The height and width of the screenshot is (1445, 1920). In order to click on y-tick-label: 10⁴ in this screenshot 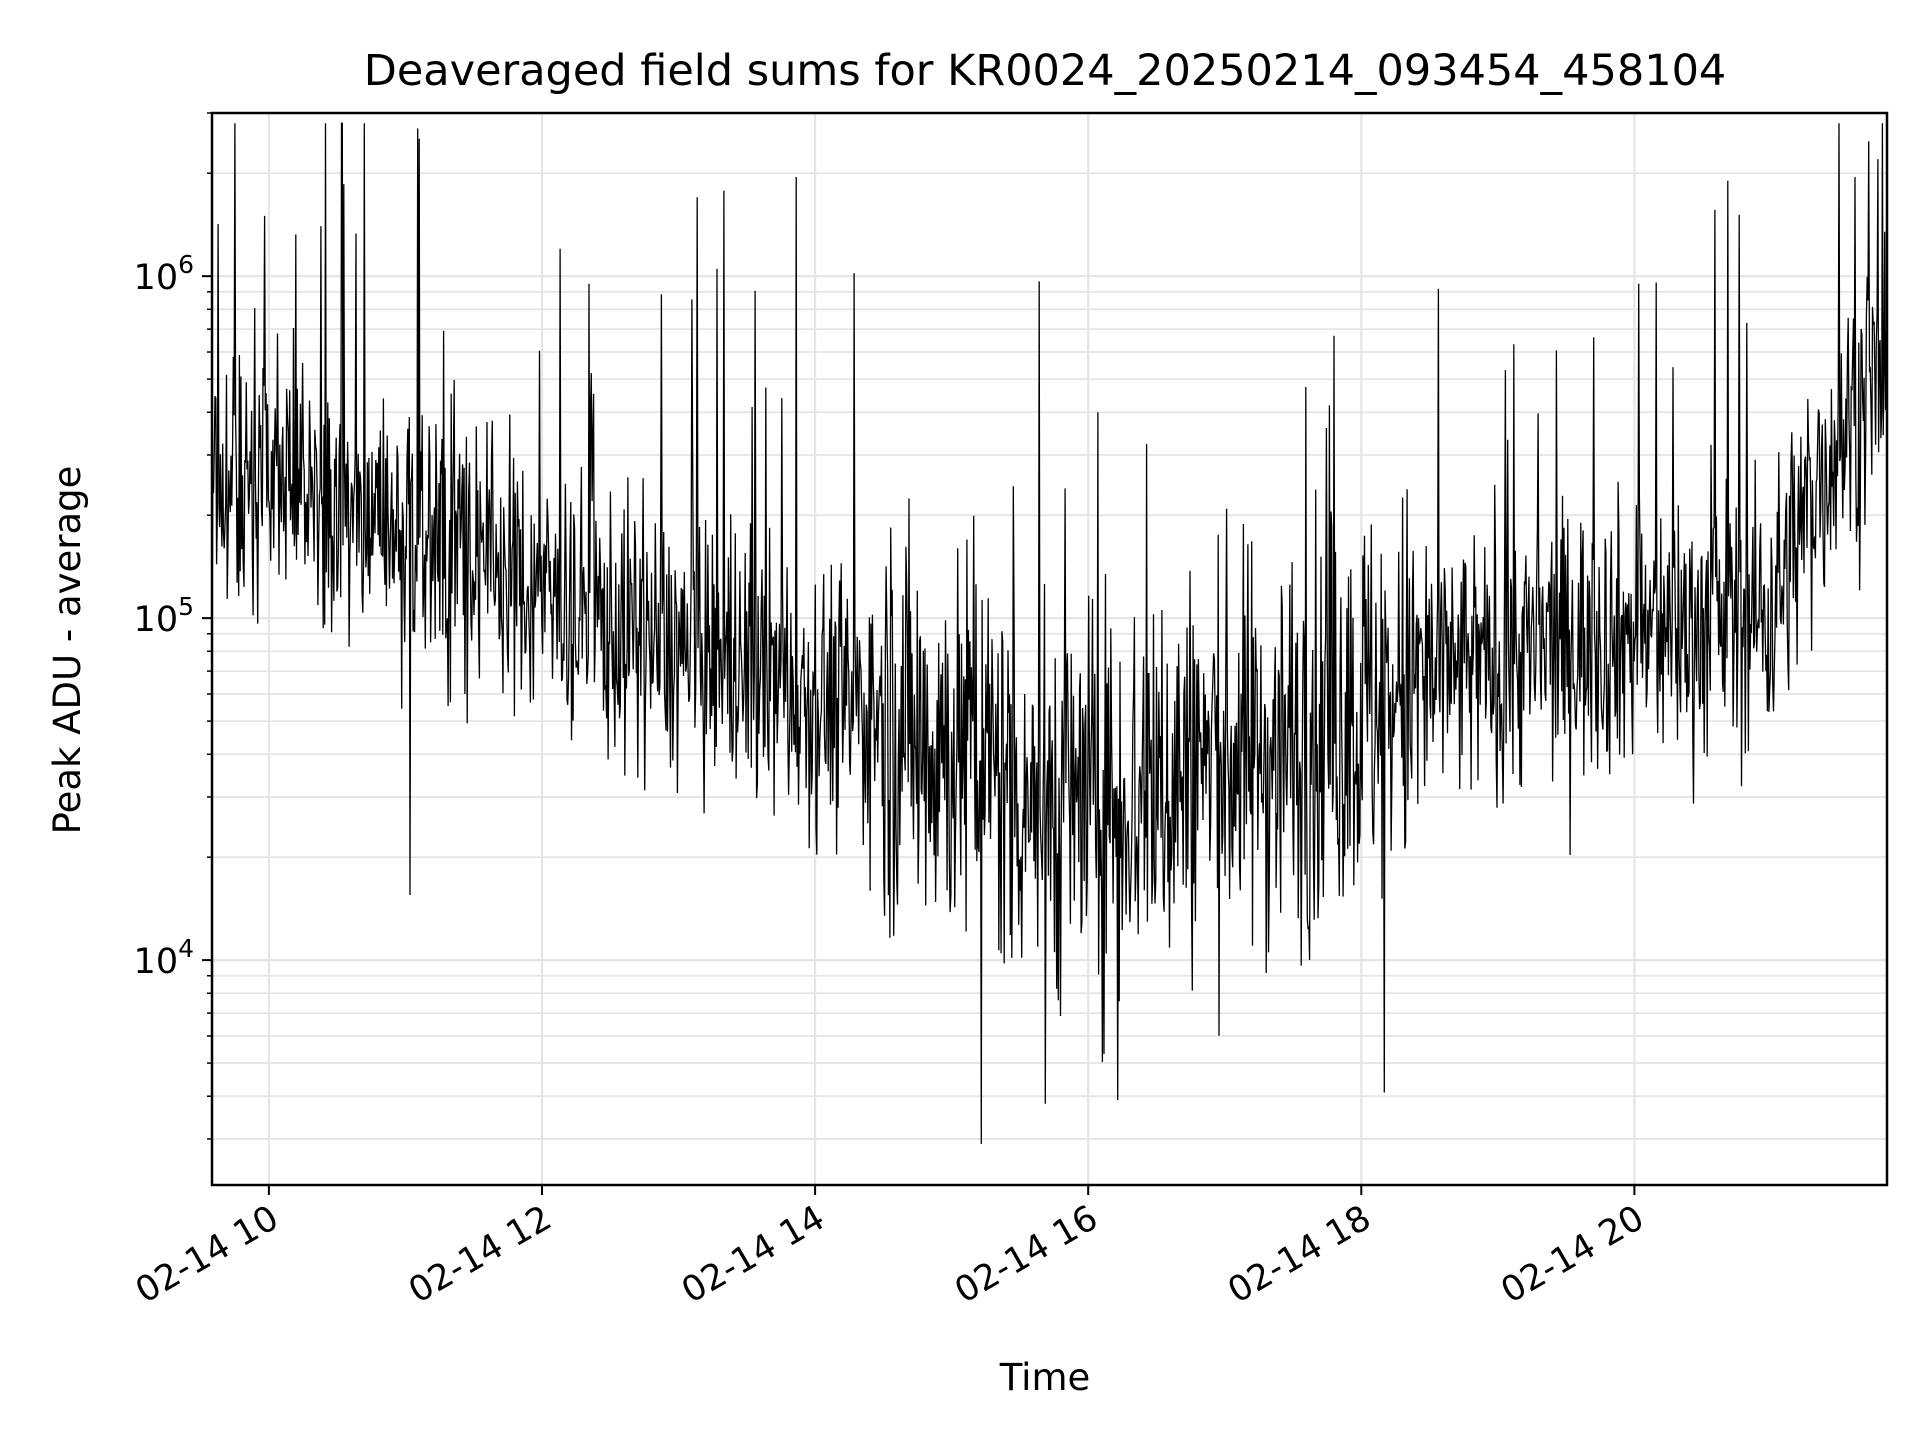, I will do `click(164, 958)`.